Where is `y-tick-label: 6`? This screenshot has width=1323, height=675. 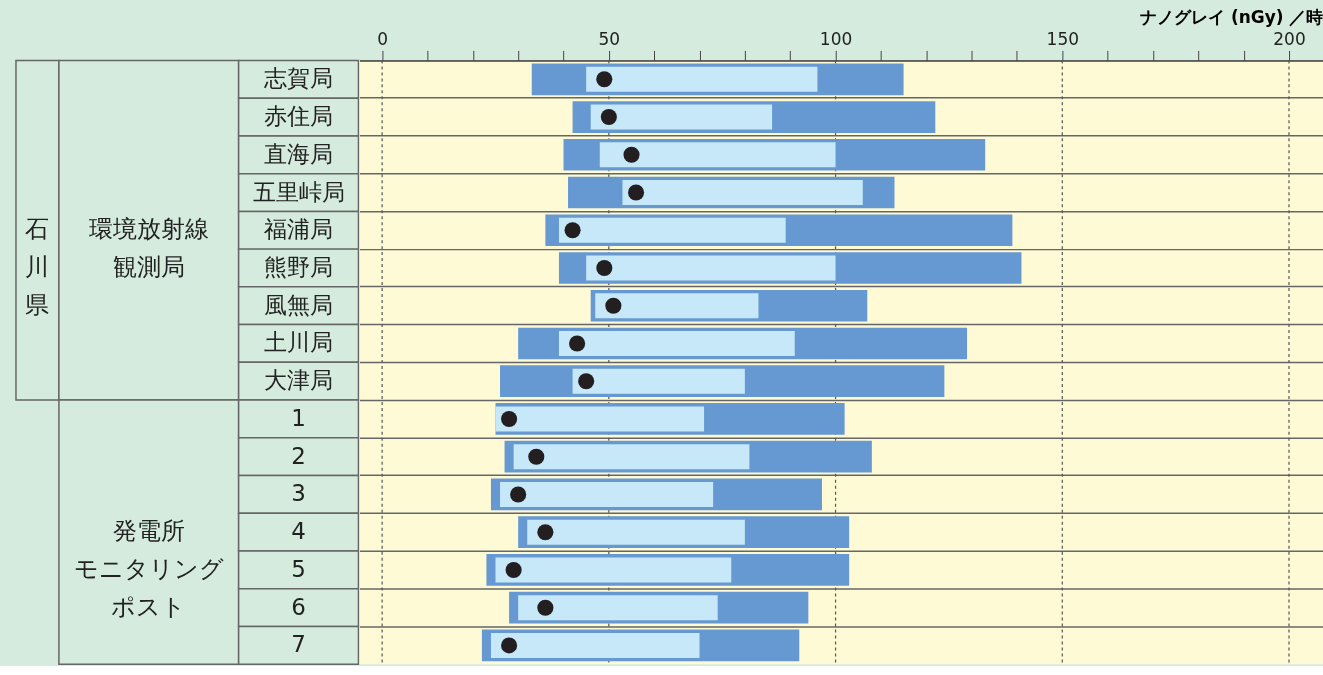
y-tick-label: 6 is located at coordinates (298, 606).